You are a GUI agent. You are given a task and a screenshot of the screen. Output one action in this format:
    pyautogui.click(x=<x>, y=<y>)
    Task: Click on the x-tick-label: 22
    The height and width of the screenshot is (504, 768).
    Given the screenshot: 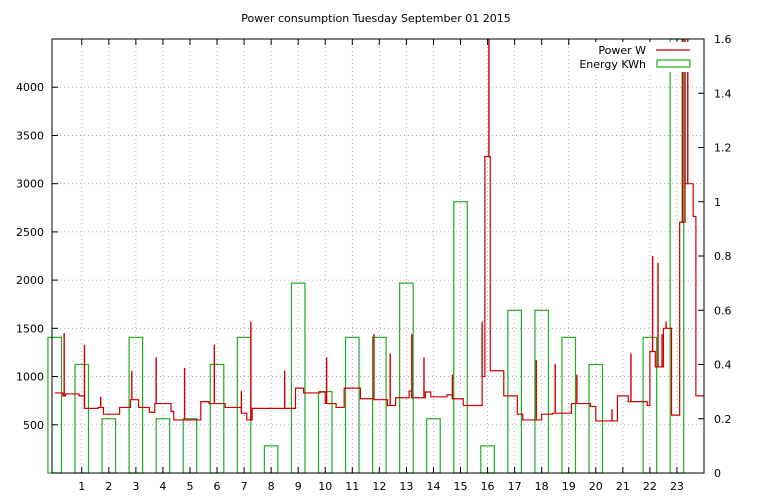 What is the action you would take?
    pyautogui.click(x=650, y=486)
    